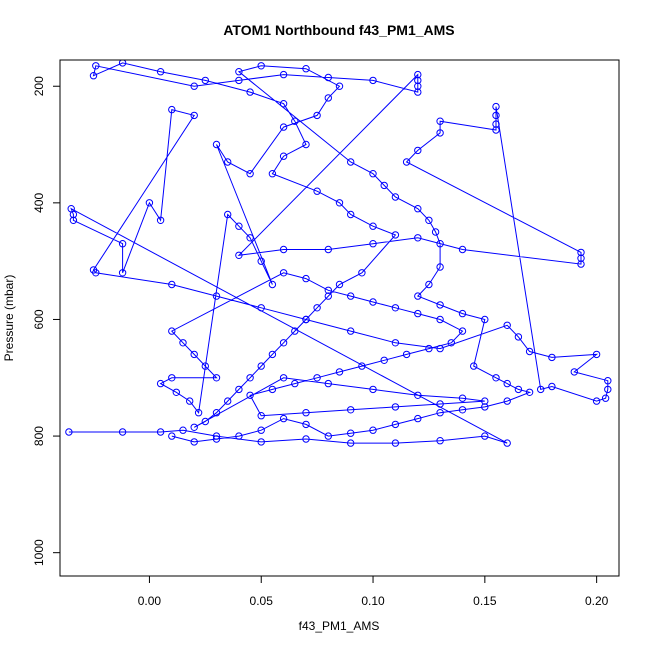 This screenshot has height=650, width=650. Describe the element at coordinates (150, 601) in the screenshot. I see `x-tick-label: 0.00` at that location.